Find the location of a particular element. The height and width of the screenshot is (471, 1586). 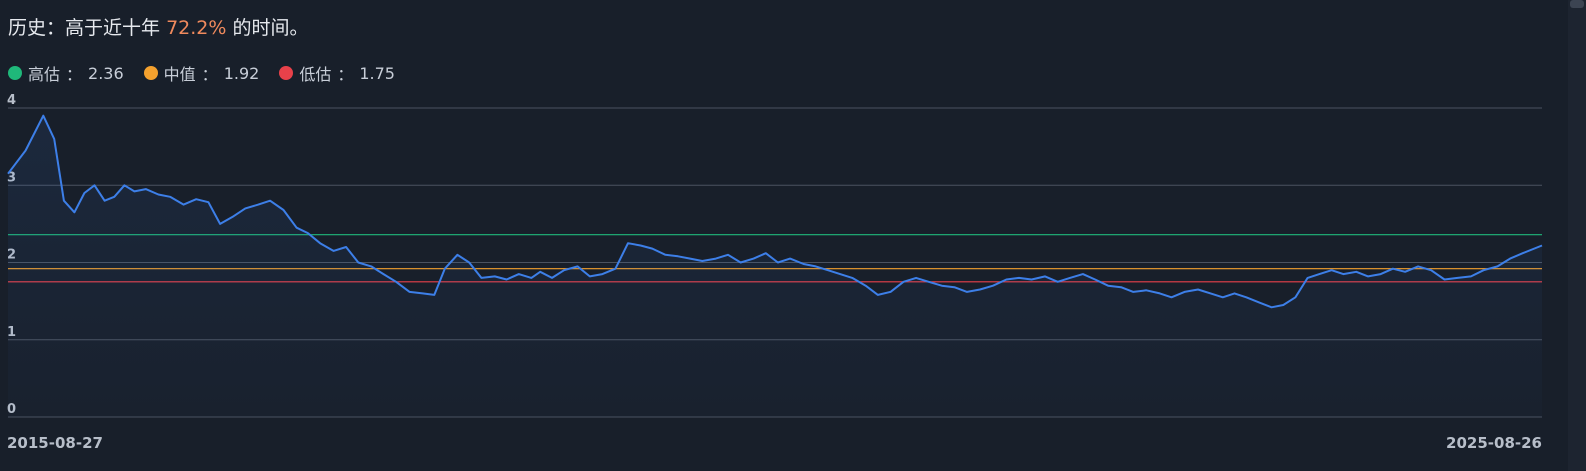

legend-value-high: 2.36 is located at coordinates (106, 73).